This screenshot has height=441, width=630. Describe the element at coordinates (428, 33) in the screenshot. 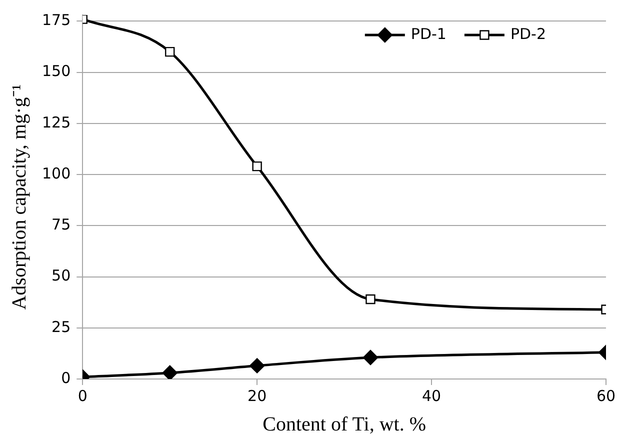

I see `legend-label: PD-1` at that location.